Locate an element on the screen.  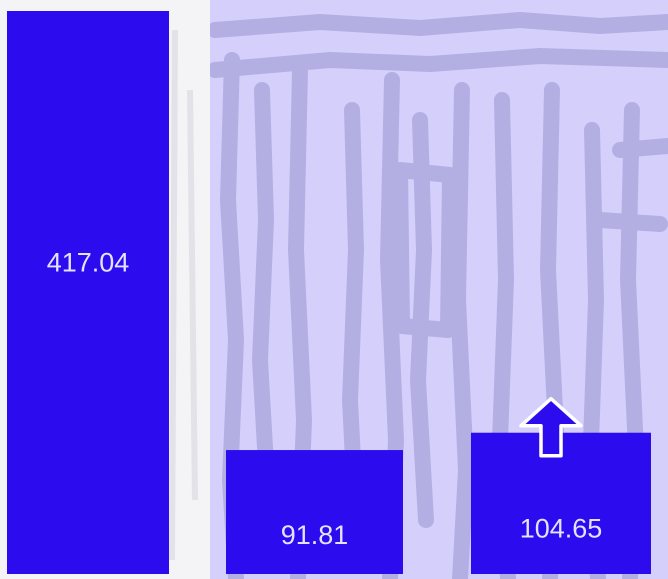
bar-3-value-label: 104.65 is located at coordinates (561, 528).